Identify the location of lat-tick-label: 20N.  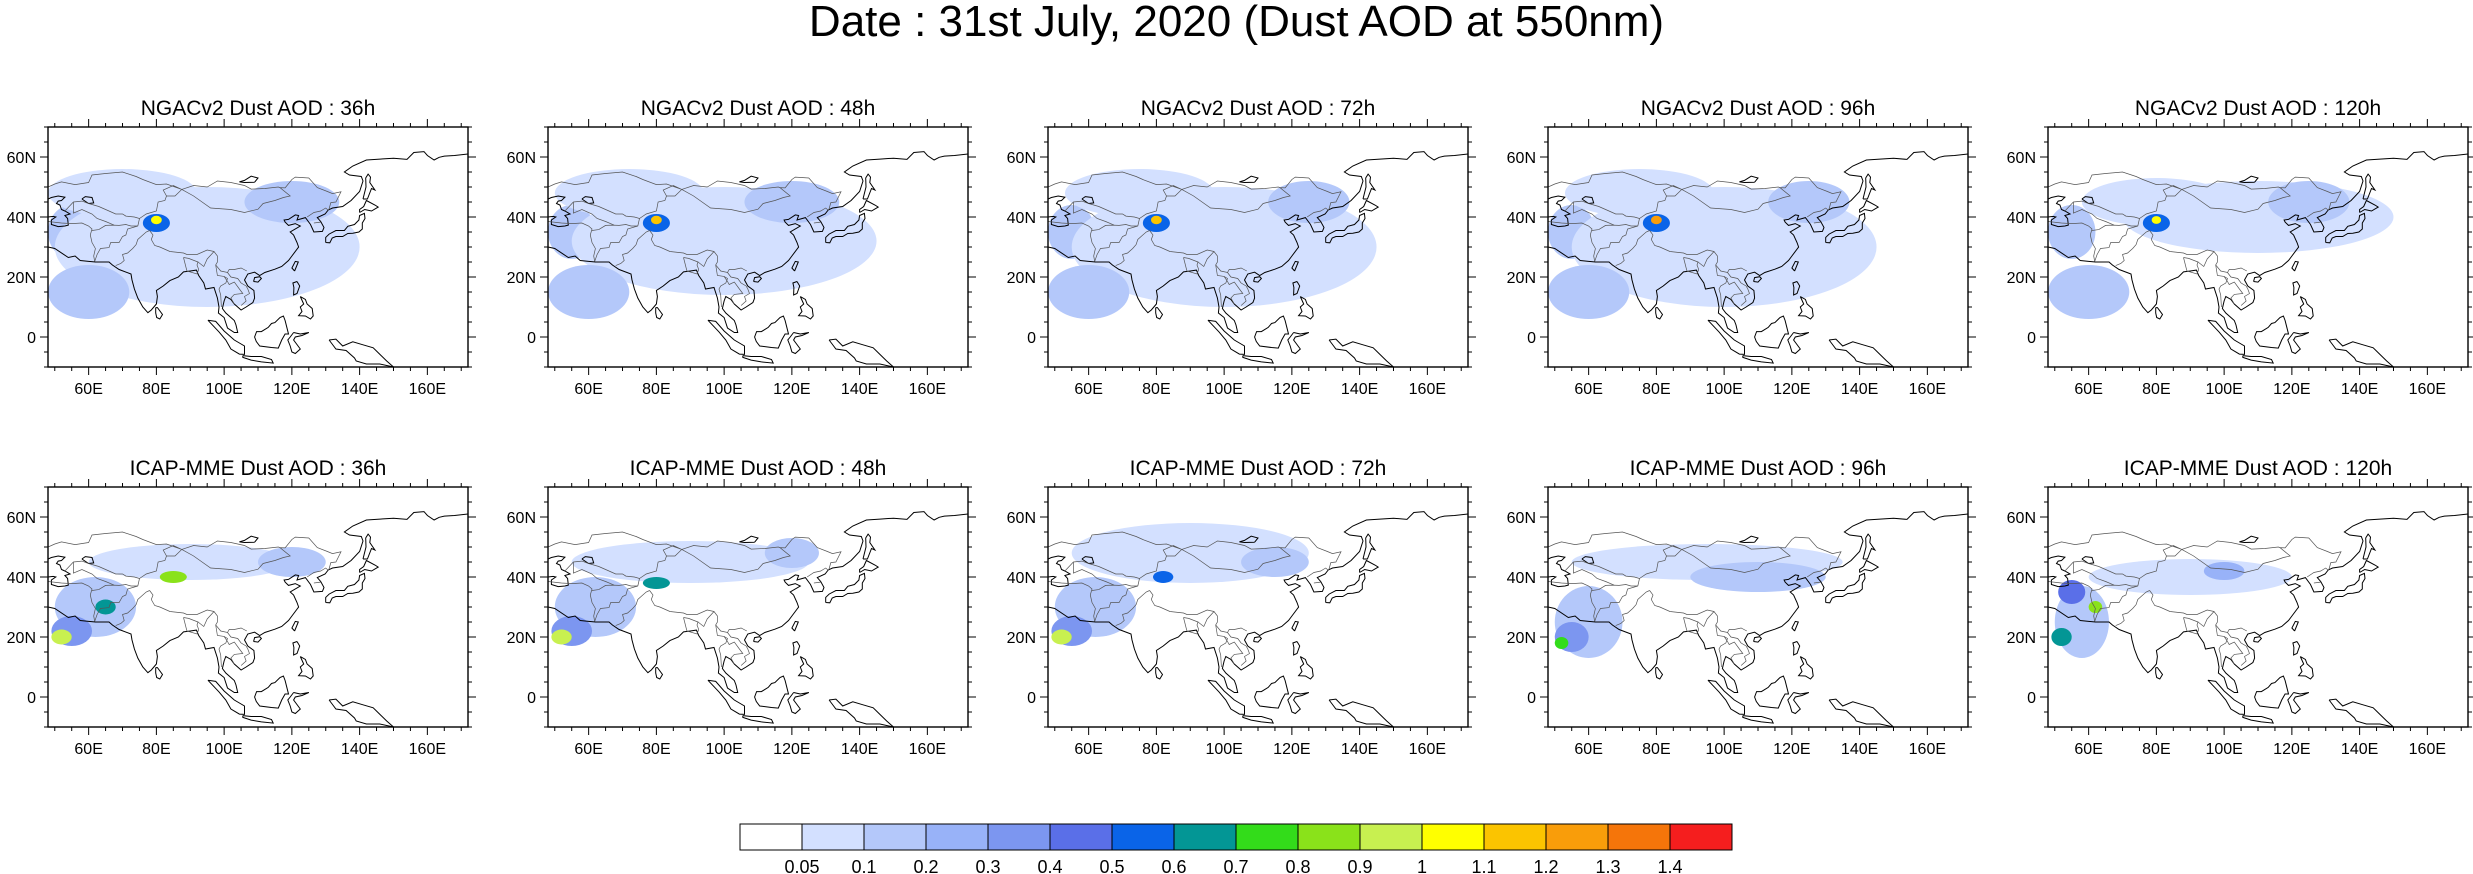
(1521, 278).